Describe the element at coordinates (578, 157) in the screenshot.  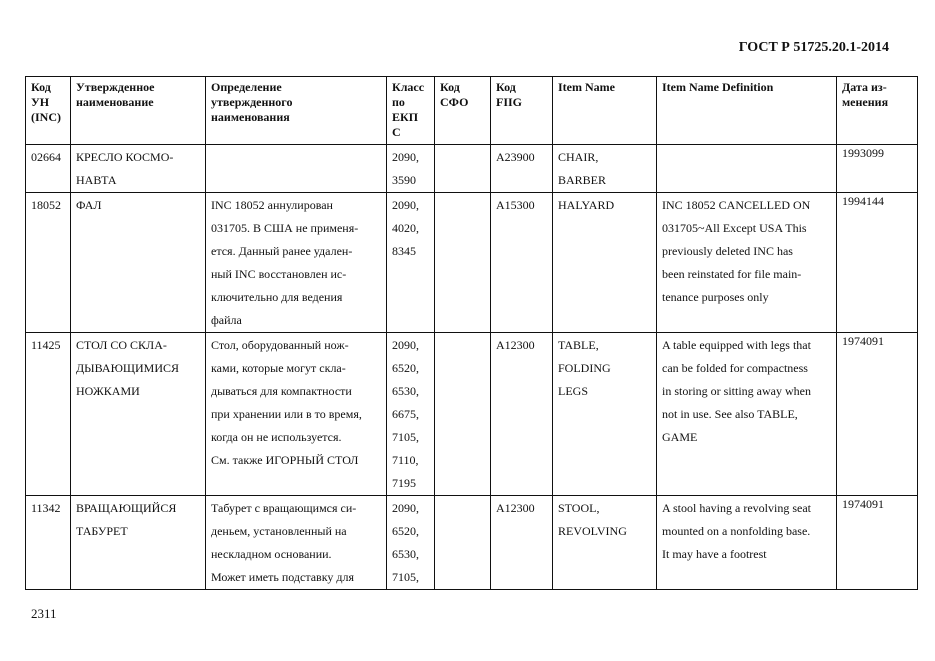
I see `cell-line: CHAIR,` at that location.